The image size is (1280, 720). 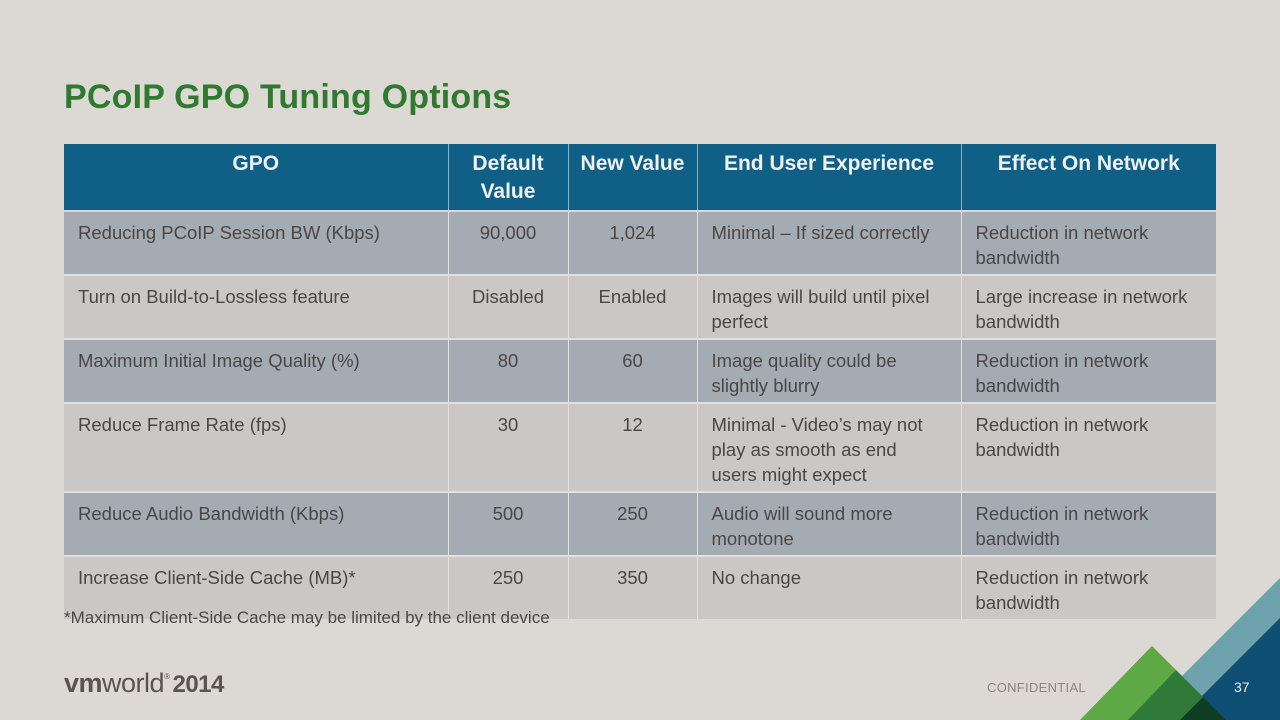 What do you see at coordinates (632, 587) in the screenshot?
I see `cell-new-value: 350` at bounding box center [632, 587].